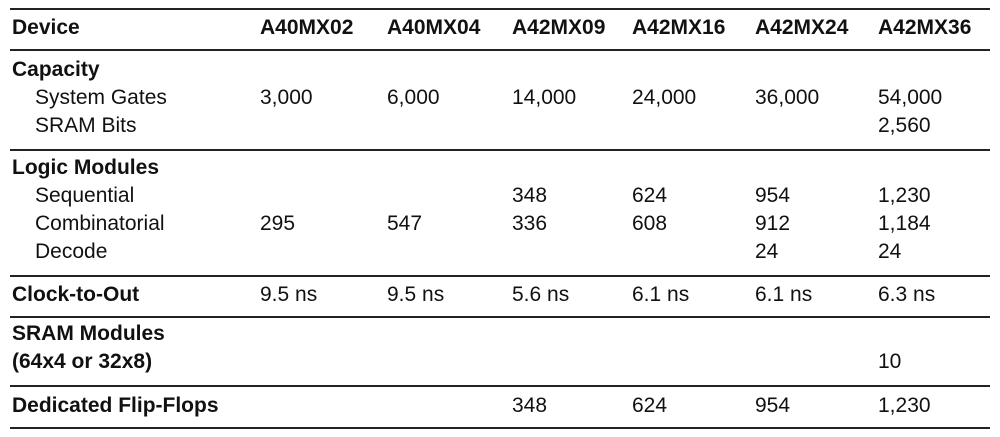 Image resolution: width=1000 pixels, height=437 pixels. I want to click on row-label: Combinatorial, so click(100, 223).